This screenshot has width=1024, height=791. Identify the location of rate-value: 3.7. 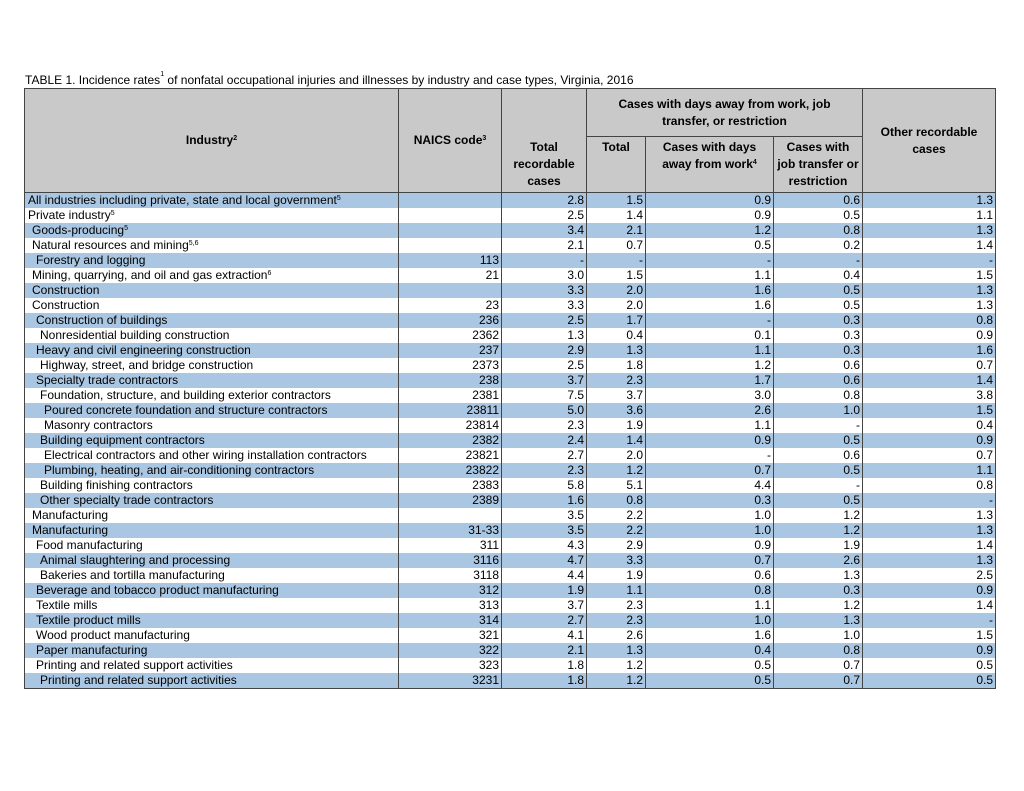
(634, 395).